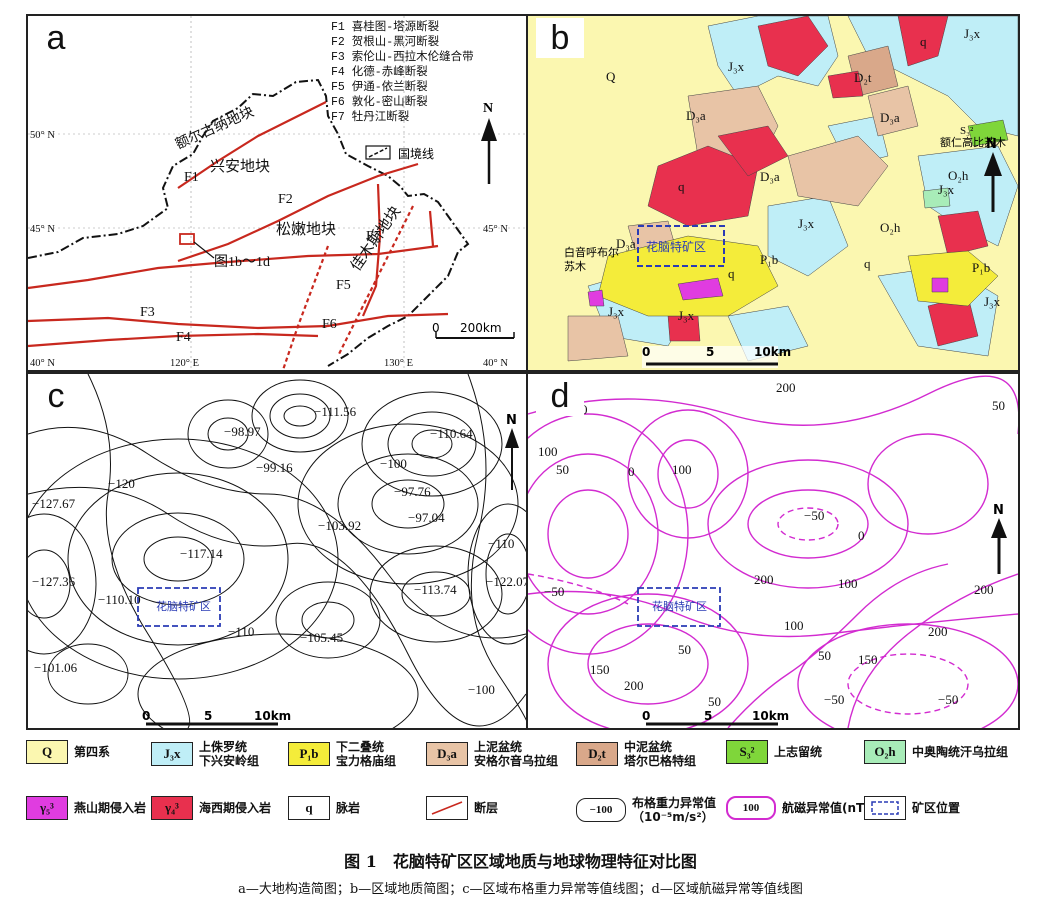 This screenshot has height=909, width=1041. What do you see at coordinates (516, 754) in the screenshot?
I see `legend-text: 上泥盆统 安格尔音乌拉组` at bounding box center [516, 754].